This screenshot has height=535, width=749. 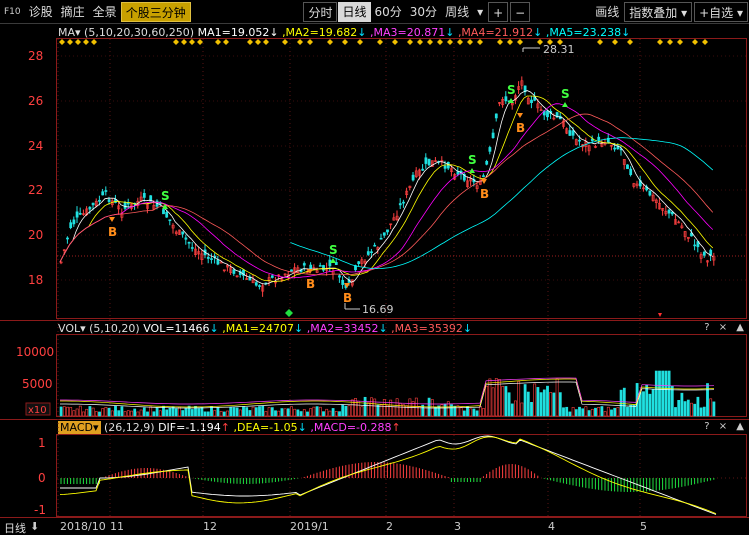 What do you see at coordinates (388, 475) in the screenshot?
I see `dif-line` at bounding box center [388, 475].